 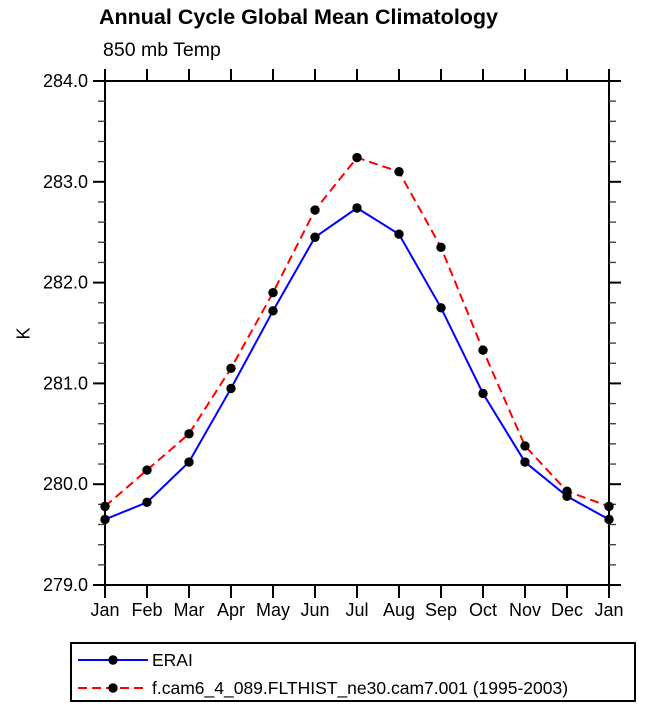 What do you see at coordinates (65, 283) in the screenshot?
I see `y-tick-label: 282.0` at bounding box center [65, 283].